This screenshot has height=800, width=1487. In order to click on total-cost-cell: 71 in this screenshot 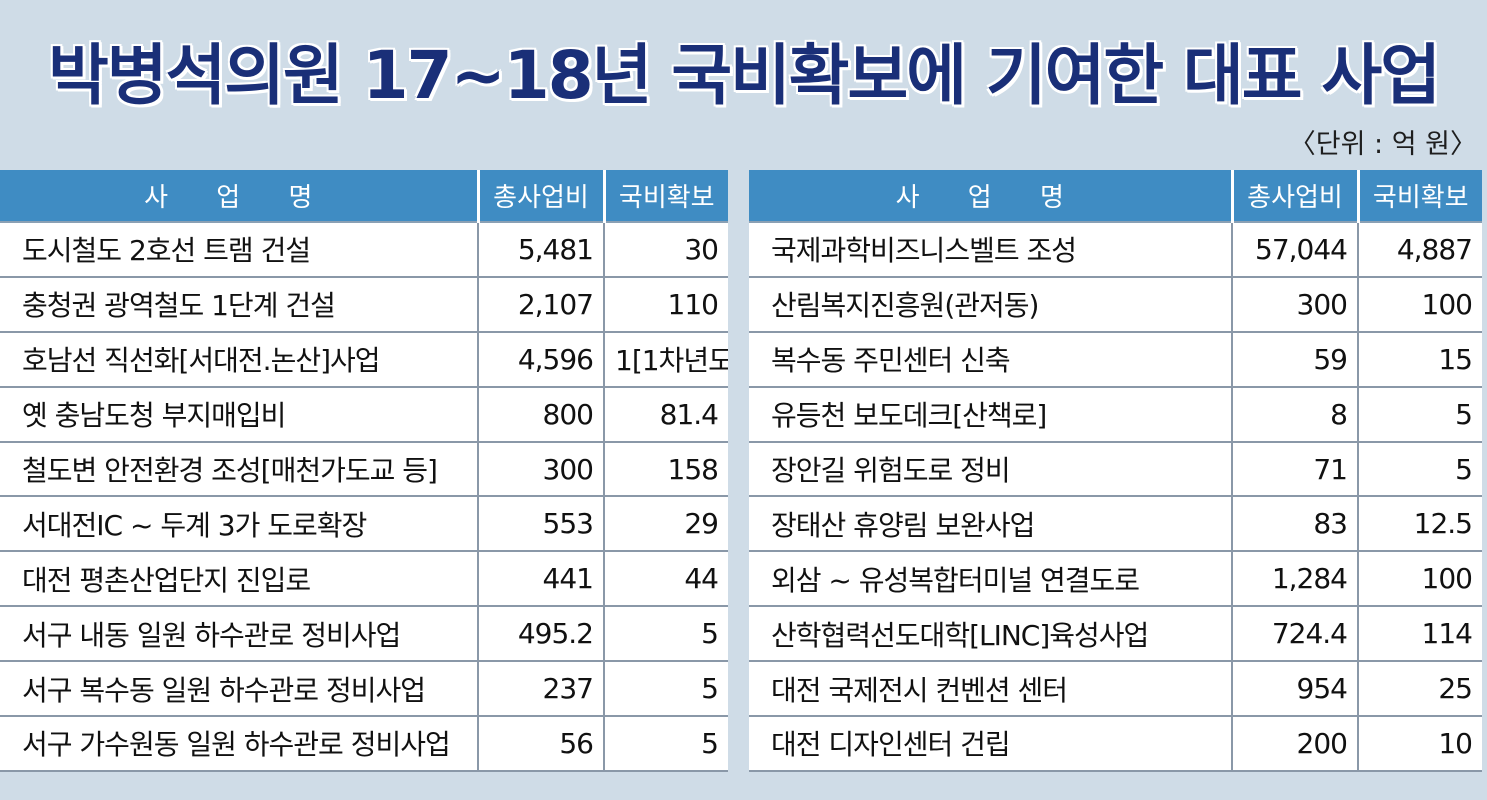, I will do `click(1295, 469)`.